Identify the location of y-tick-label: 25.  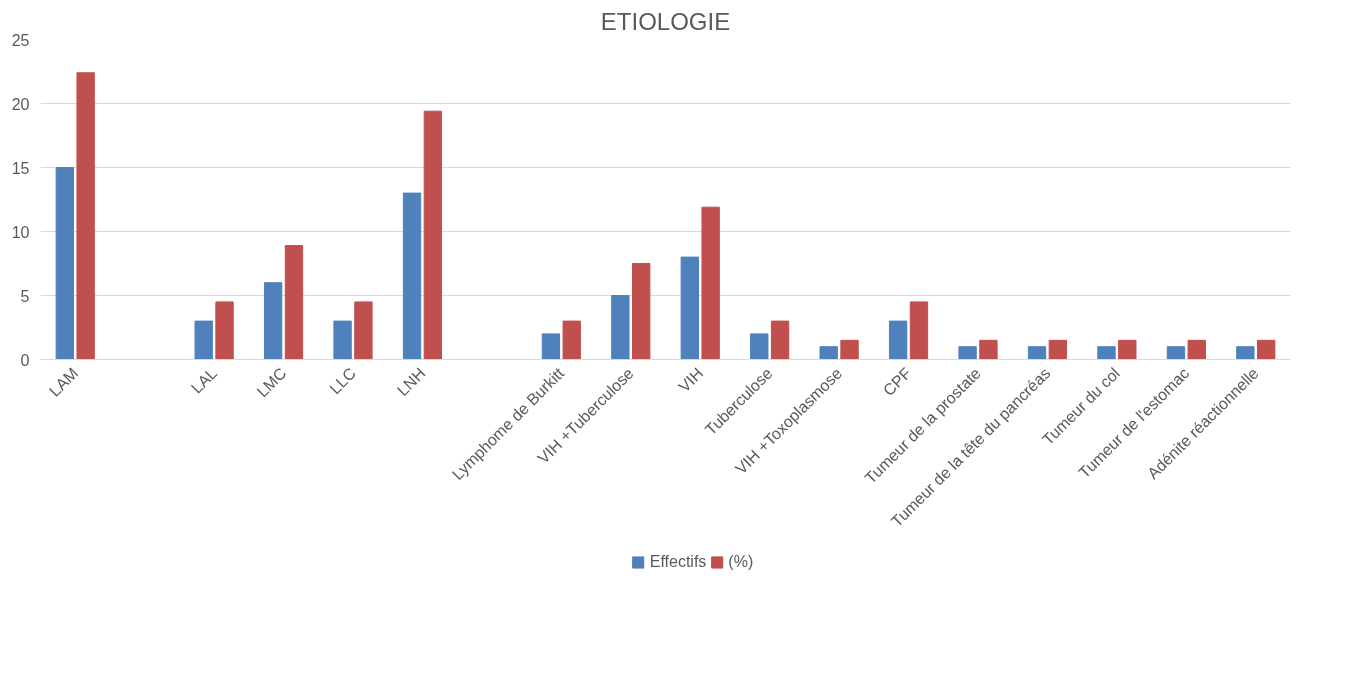
(20, 40).